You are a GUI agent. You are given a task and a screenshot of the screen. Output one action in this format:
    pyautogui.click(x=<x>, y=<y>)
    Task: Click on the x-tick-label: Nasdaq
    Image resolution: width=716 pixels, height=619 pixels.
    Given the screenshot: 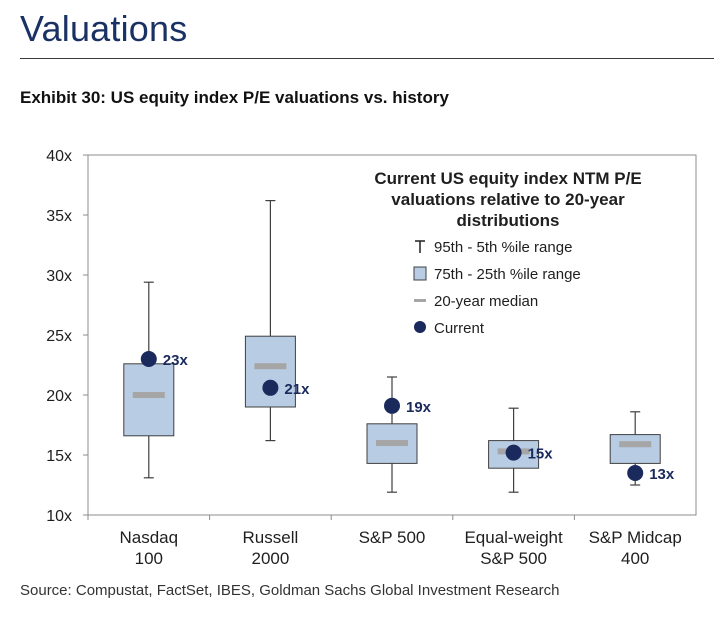 What is the action you would take?
    pyautogui.click(x=148, y=537)
    